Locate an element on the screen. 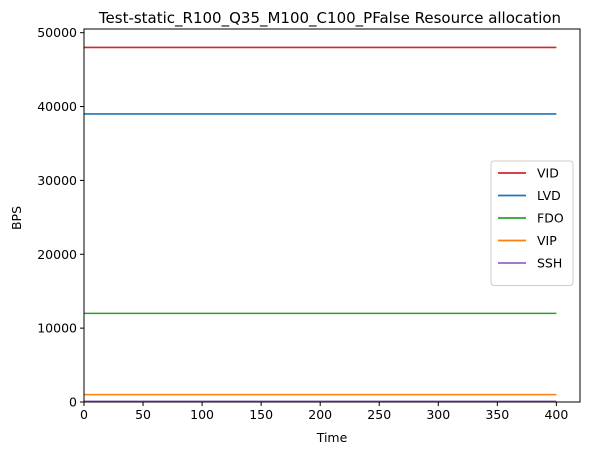  legend: VID LVD FDO VIP SSH is located at coordinates (532, 223).